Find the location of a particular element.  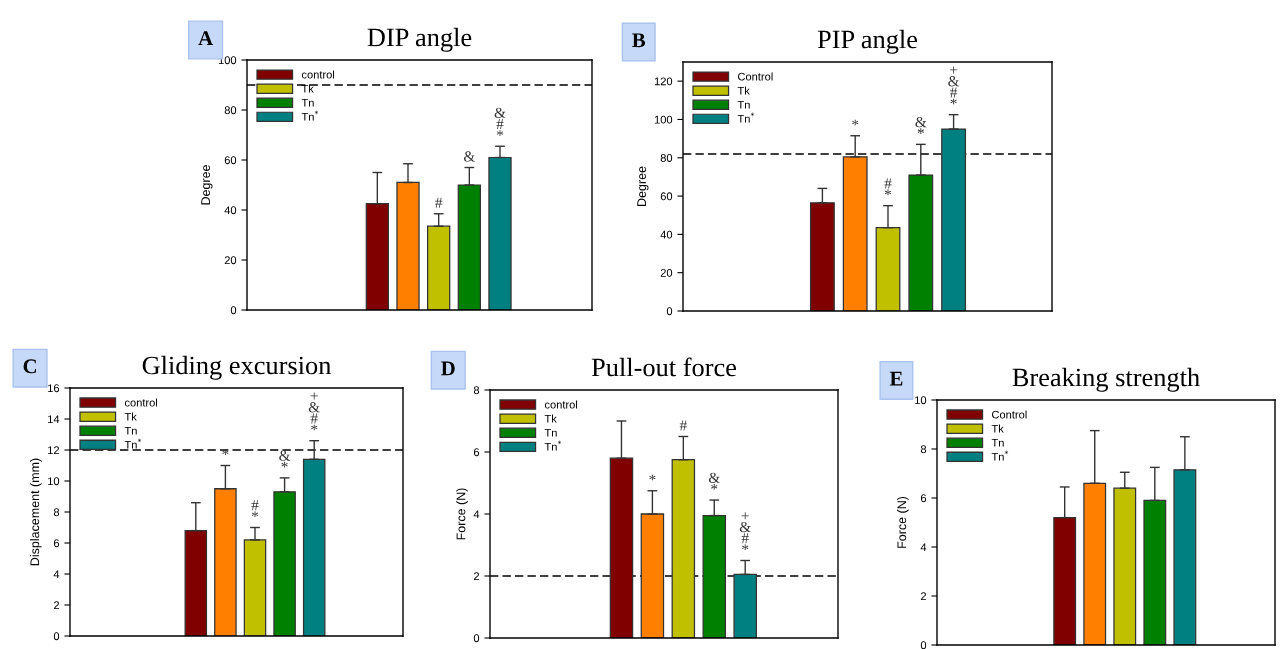

y-tick-label: 100 is located at coordinates (663, 119).